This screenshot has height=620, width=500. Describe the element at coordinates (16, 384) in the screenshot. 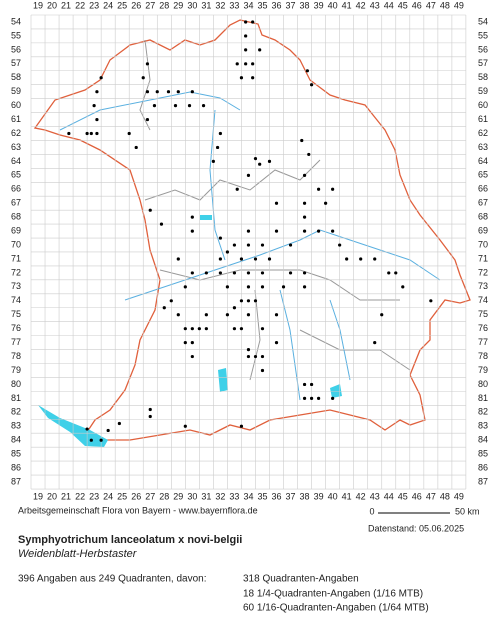

I see `row-label: 80` at that location.